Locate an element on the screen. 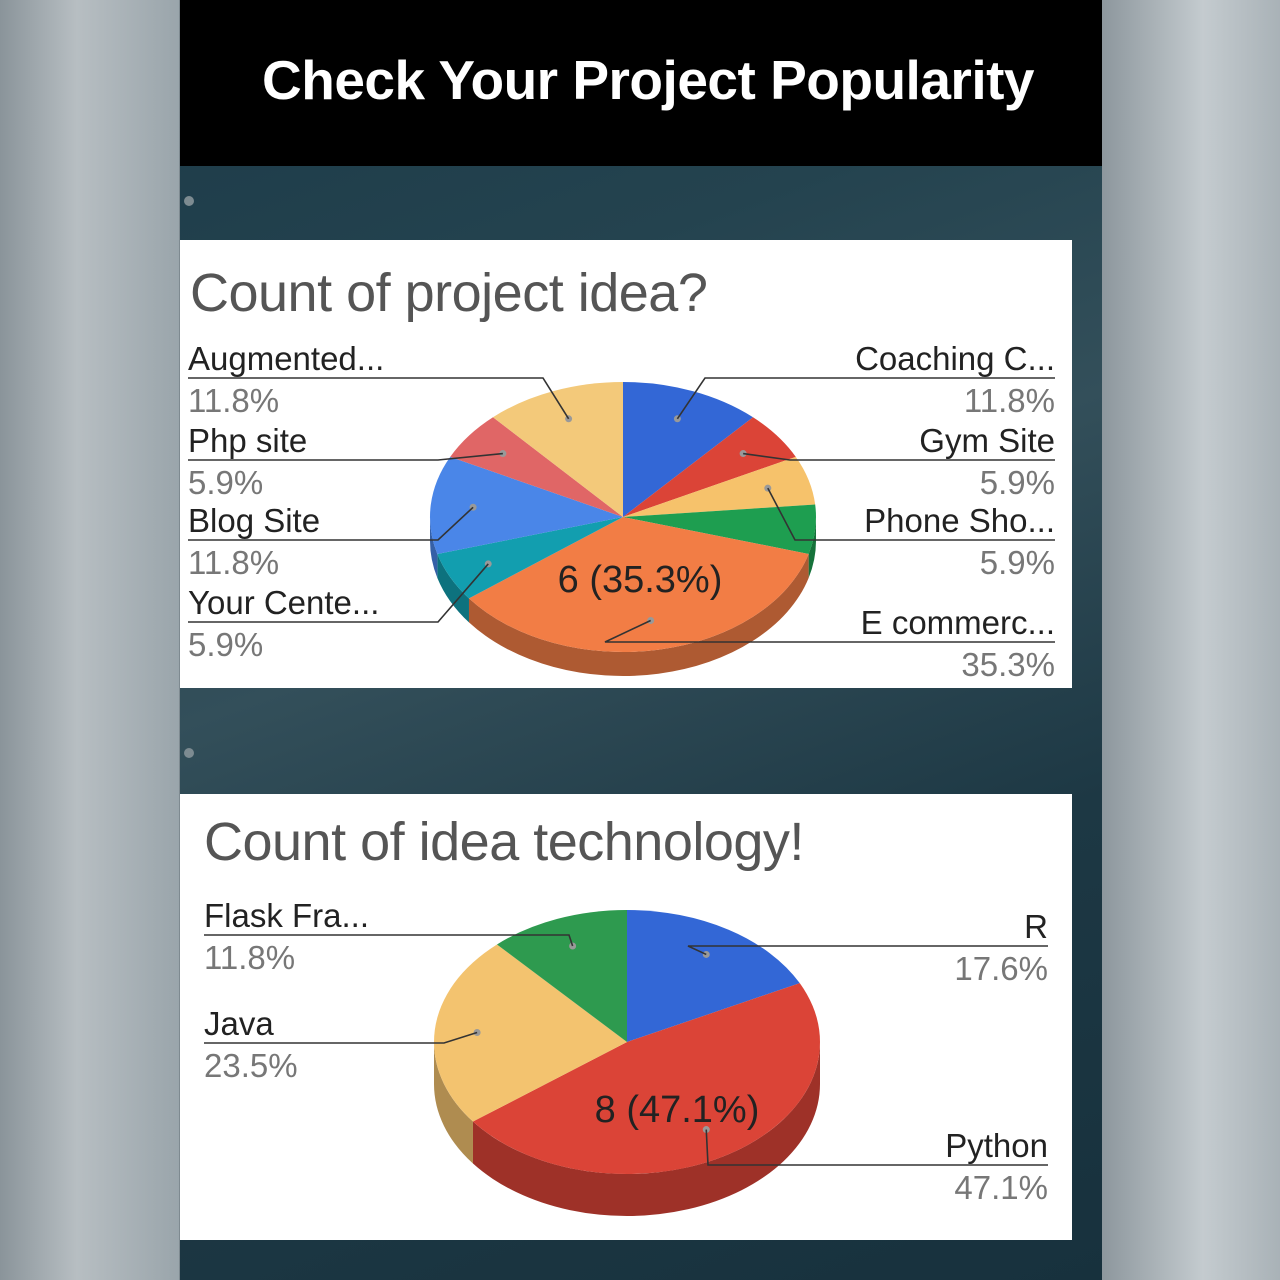  callout-label-python: Python is located at coordinates (996, 1145).